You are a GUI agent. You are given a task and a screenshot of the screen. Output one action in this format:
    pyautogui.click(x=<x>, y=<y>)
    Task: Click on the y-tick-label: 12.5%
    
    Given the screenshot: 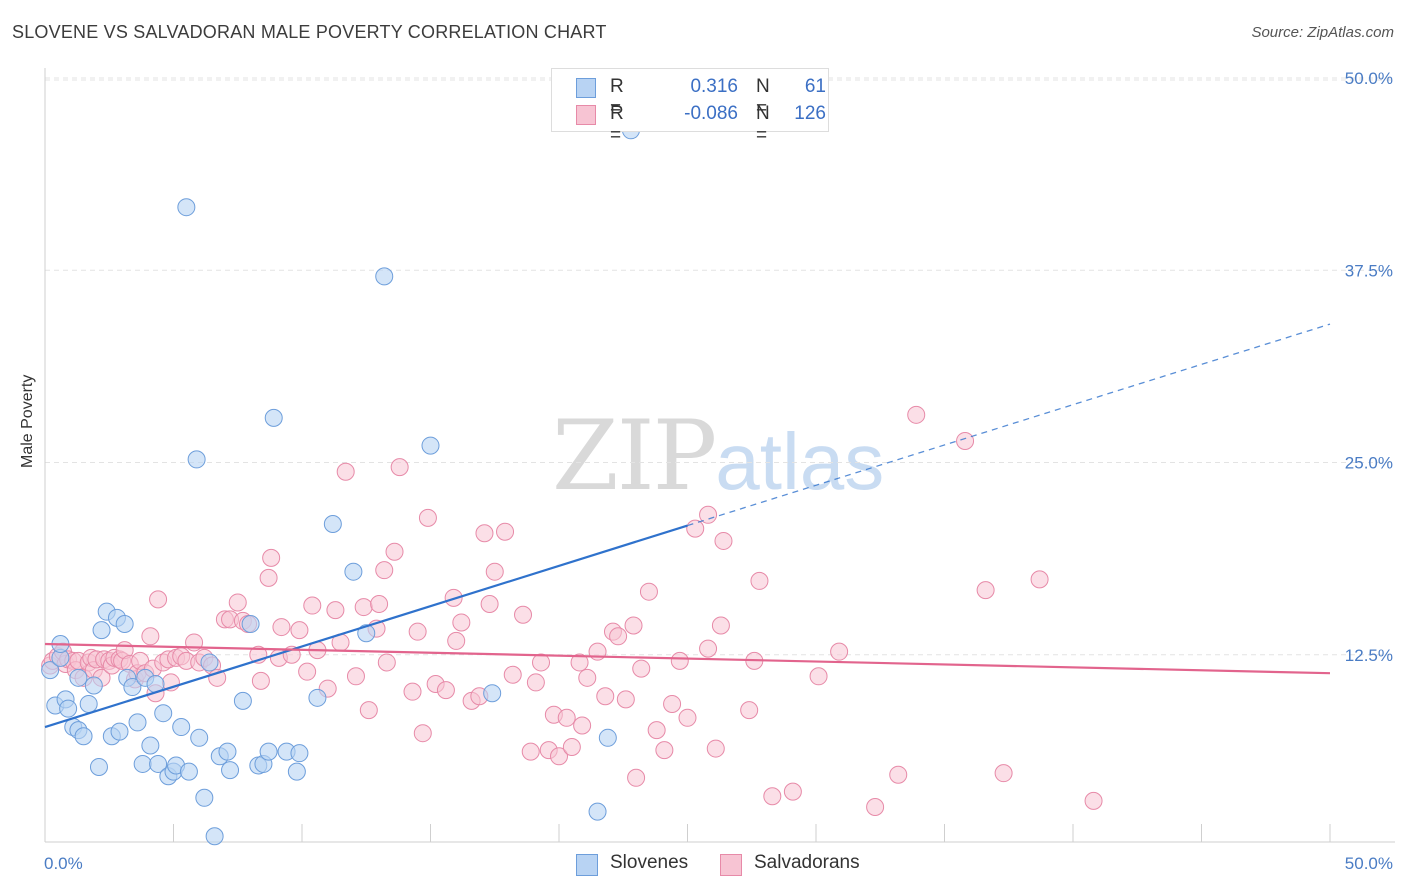 What is the action you would take?
    pyautogui.click(x=1369, y=655)
    